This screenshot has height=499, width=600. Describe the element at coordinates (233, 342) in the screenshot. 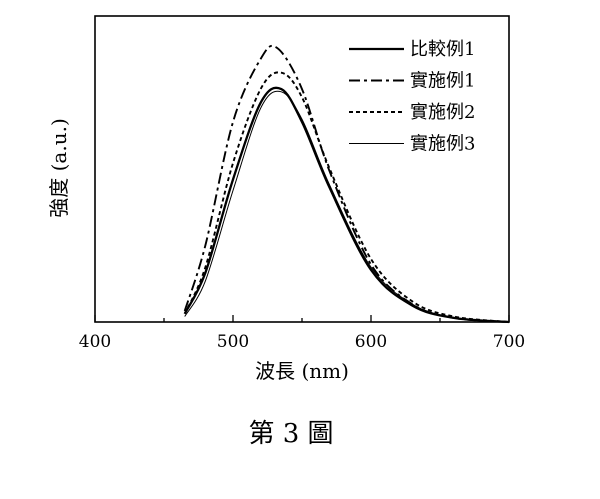

I see `x-tick-label: 500` at that location.